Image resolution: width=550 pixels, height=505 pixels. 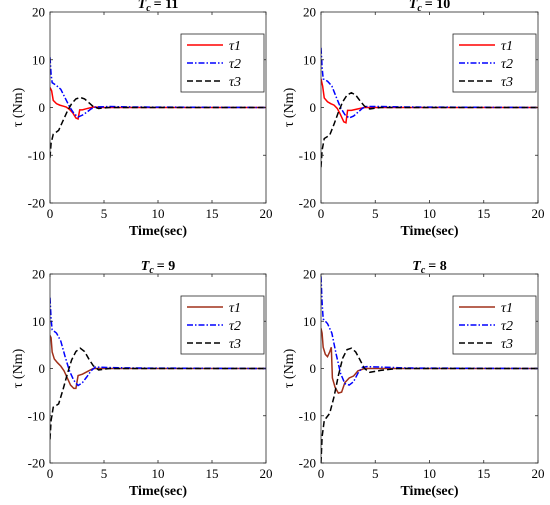 I want to click on legend-box, so click(x=222, y=325).